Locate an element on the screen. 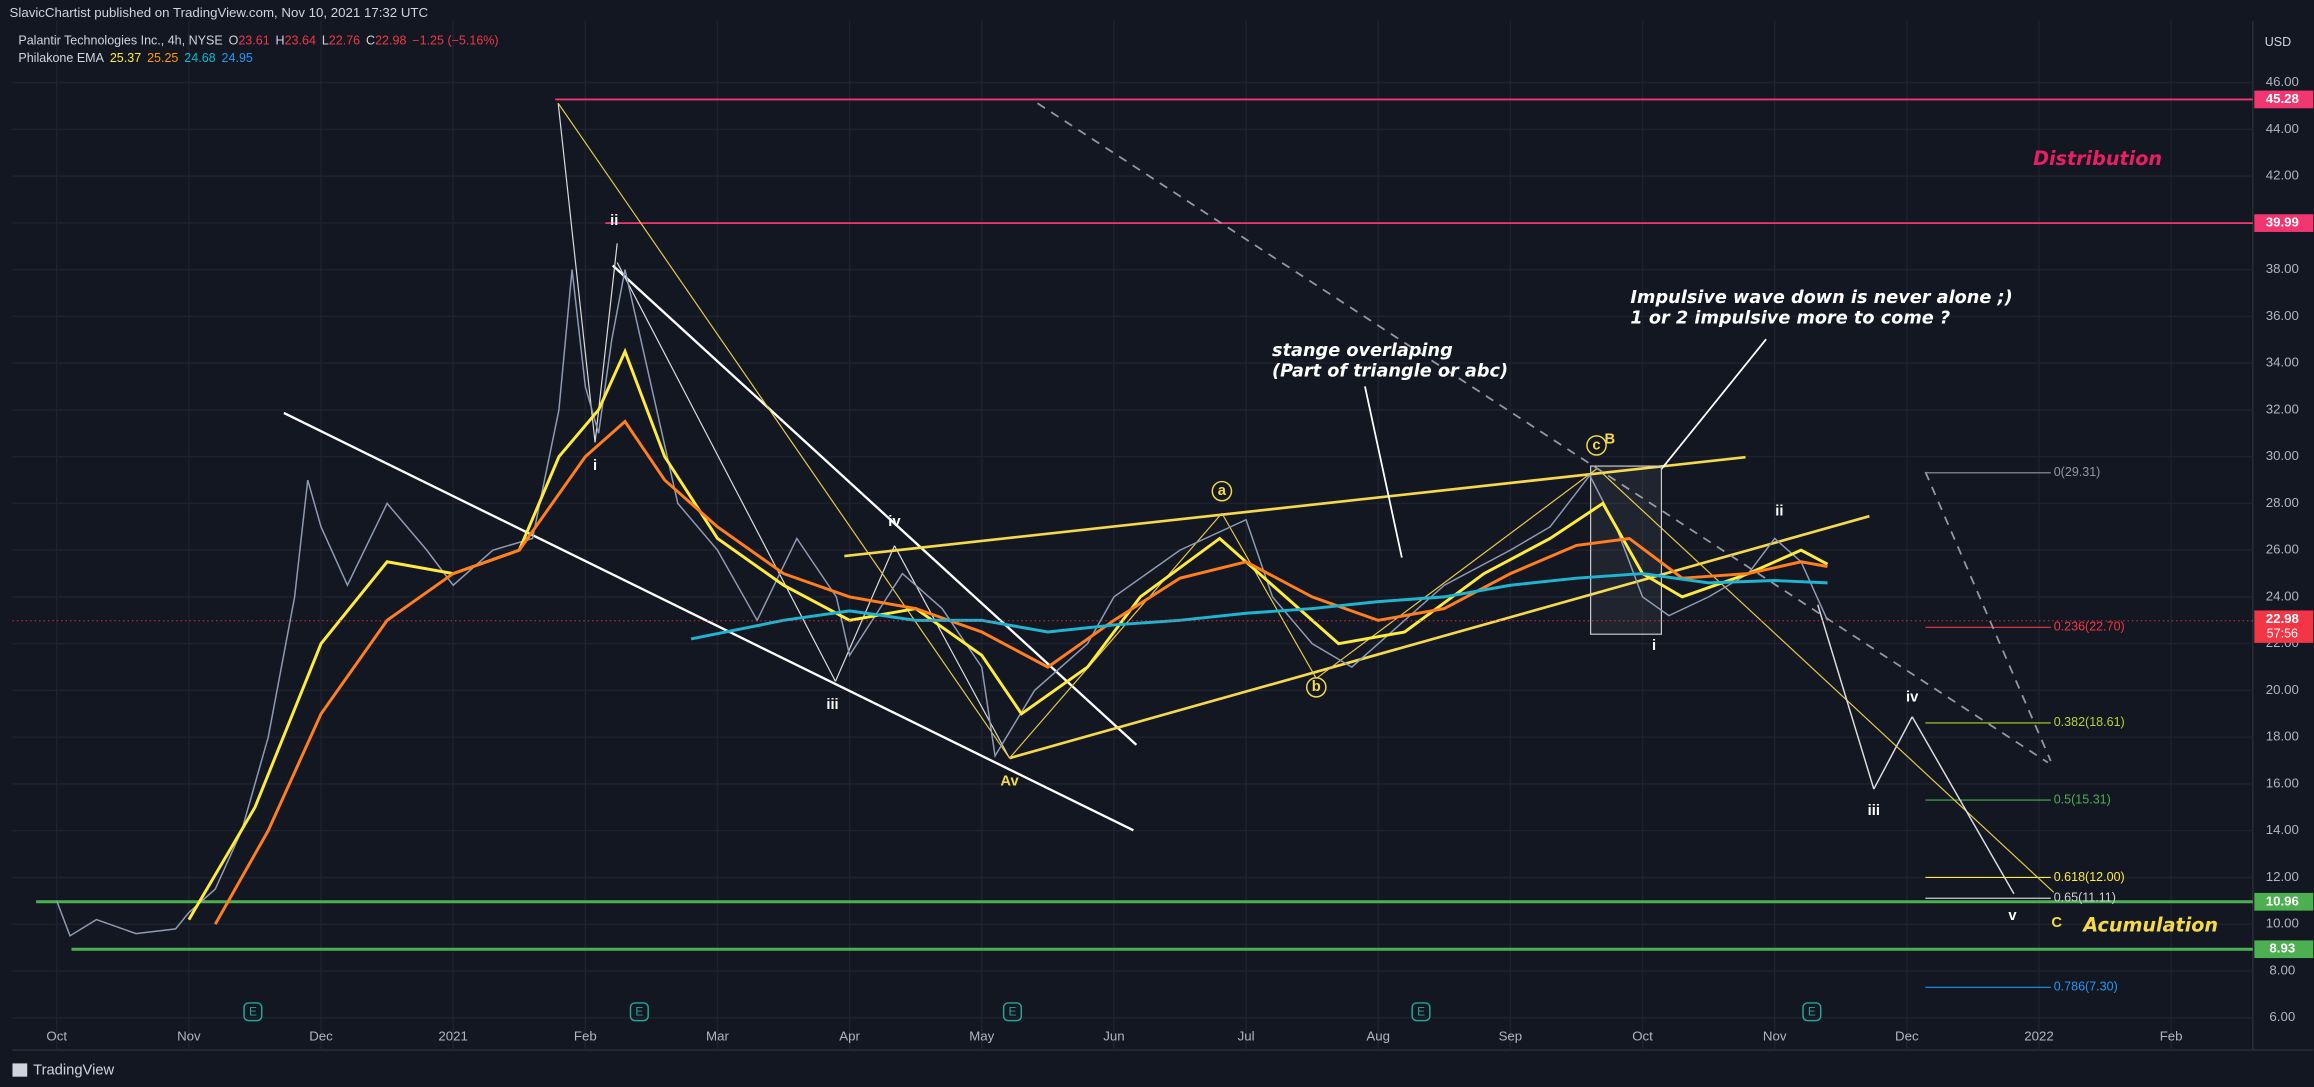  annotation: (Part of triangle or abc) is located at coordinates (1390, 372).